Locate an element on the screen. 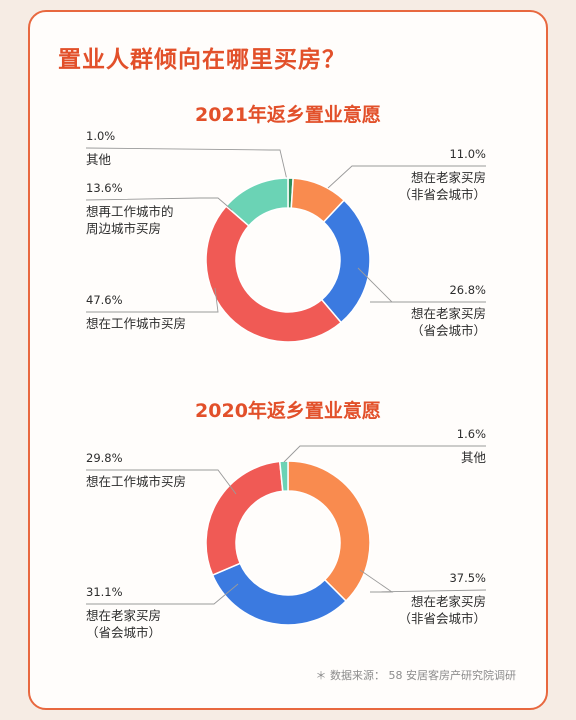  data-label-value: 11.0% is located at coordinates (467, 154).